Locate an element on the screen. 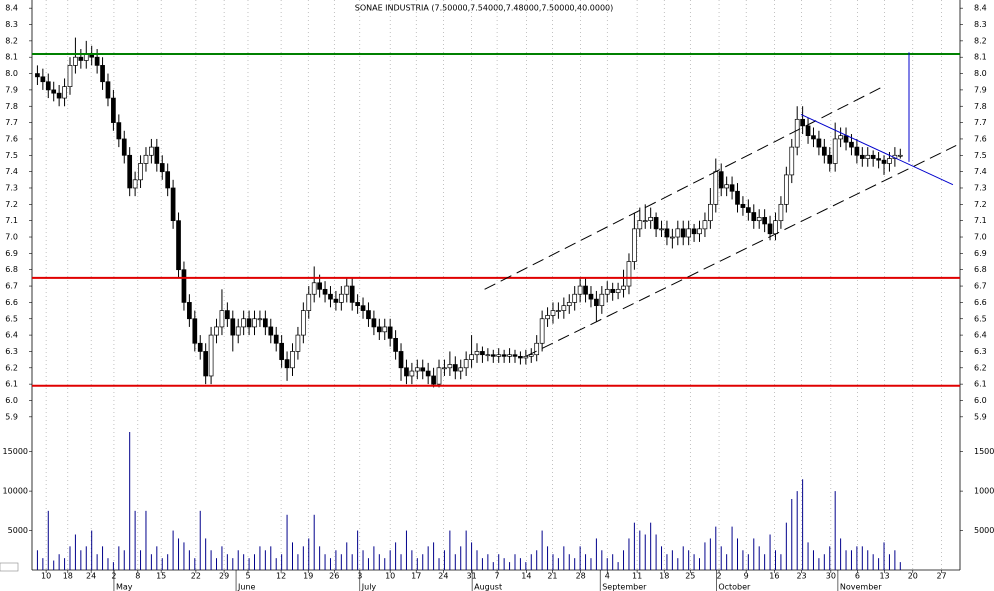 This screenshot has width=994, height=591. y-tick-label: 6.4 is located at coordinates (11, 335).